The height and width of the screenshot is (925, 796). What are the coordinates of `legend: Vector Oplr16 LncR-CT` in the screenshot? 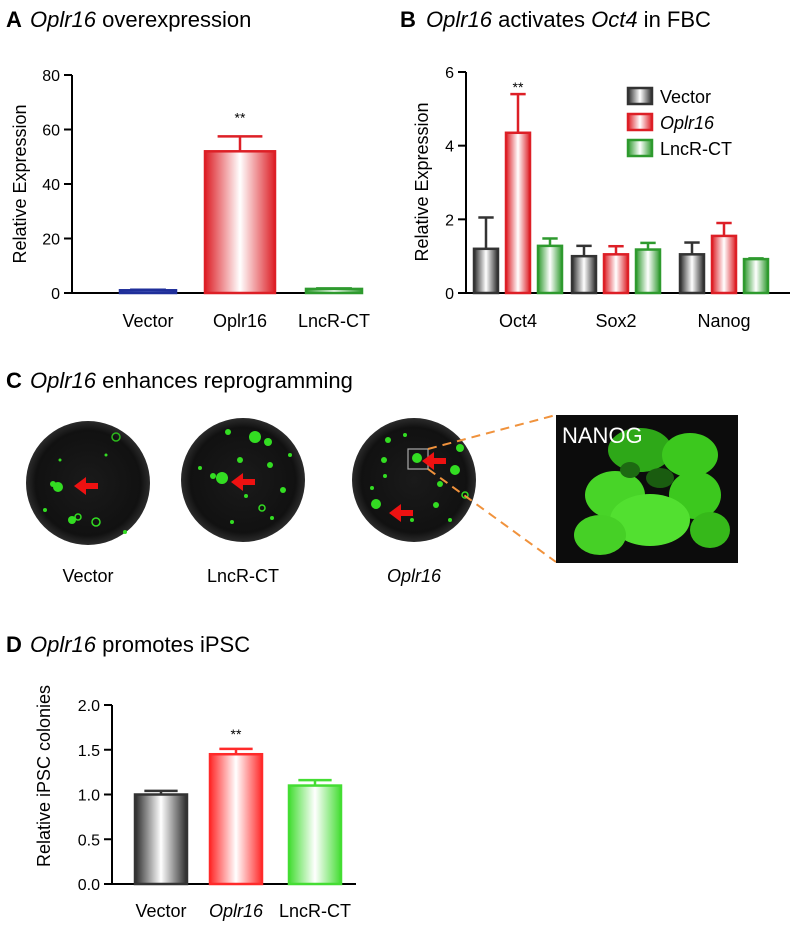 It's located at (679, 122).